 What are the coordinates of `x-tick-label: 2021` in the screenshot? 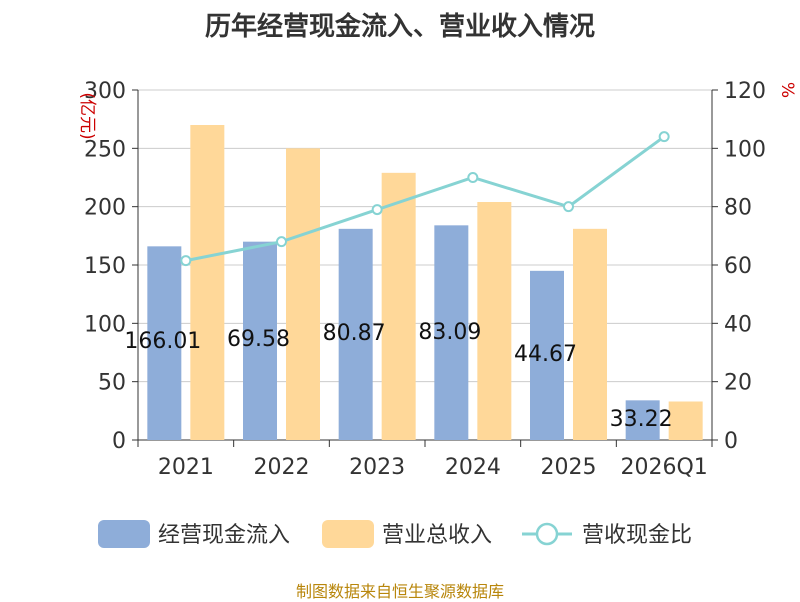 It's located at (186, 467).